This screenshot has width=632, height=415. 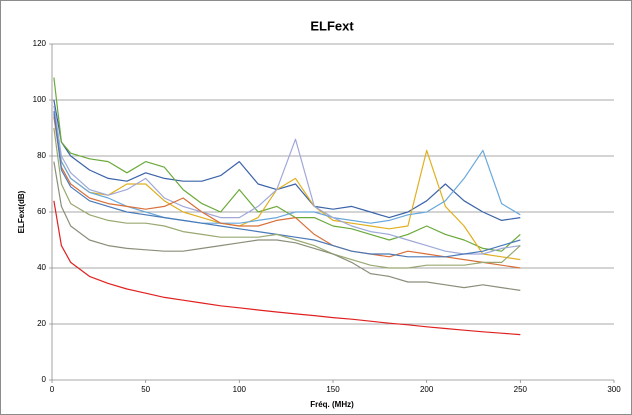 I want to click on x-tick-label: 50, so click(x=145, y=389).